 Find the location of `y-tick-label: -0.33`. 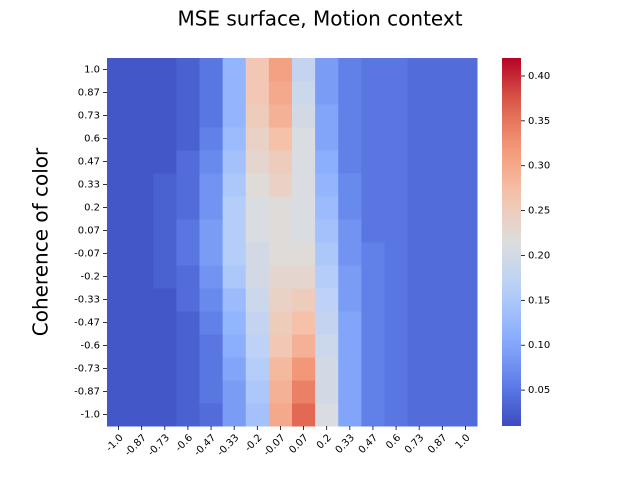

y-tick-label: -0.33 is located at coordinates (87, 300).